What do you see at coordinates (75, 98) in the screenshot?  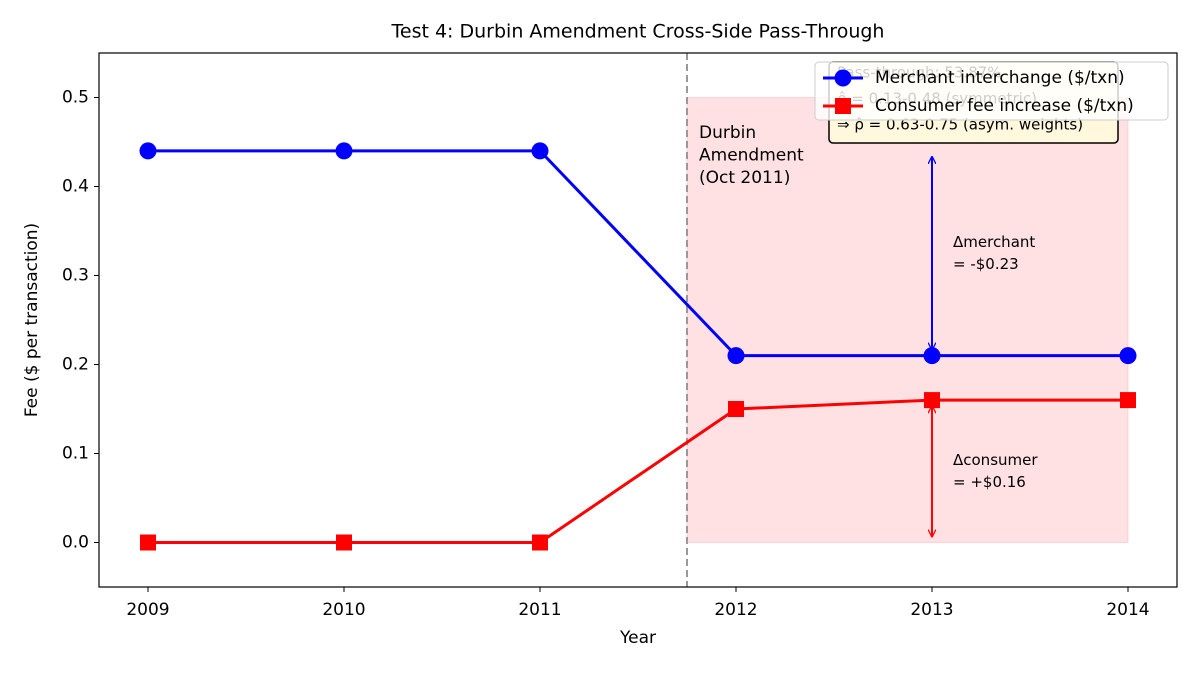 I see `y-tick-label: 0.5` at bounding box center [75, 98].